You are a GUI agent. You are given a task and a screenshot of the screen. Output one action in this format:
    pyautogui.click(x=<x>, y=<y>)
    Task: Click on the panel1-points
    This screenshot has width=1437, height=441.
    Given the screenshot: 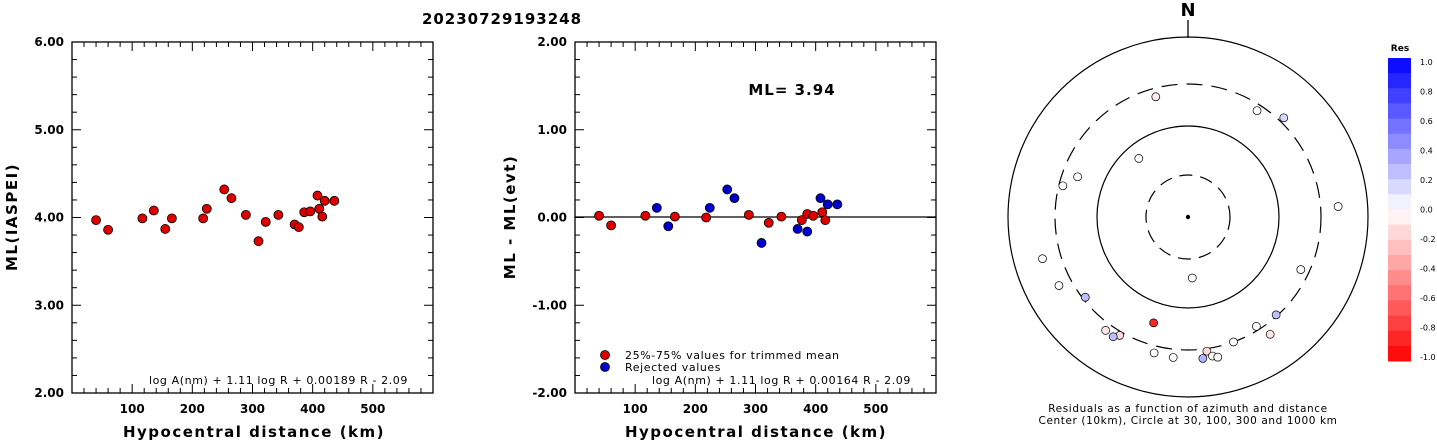 What is the action you would take?
    pyautogui.click(x=215, y=215)
    